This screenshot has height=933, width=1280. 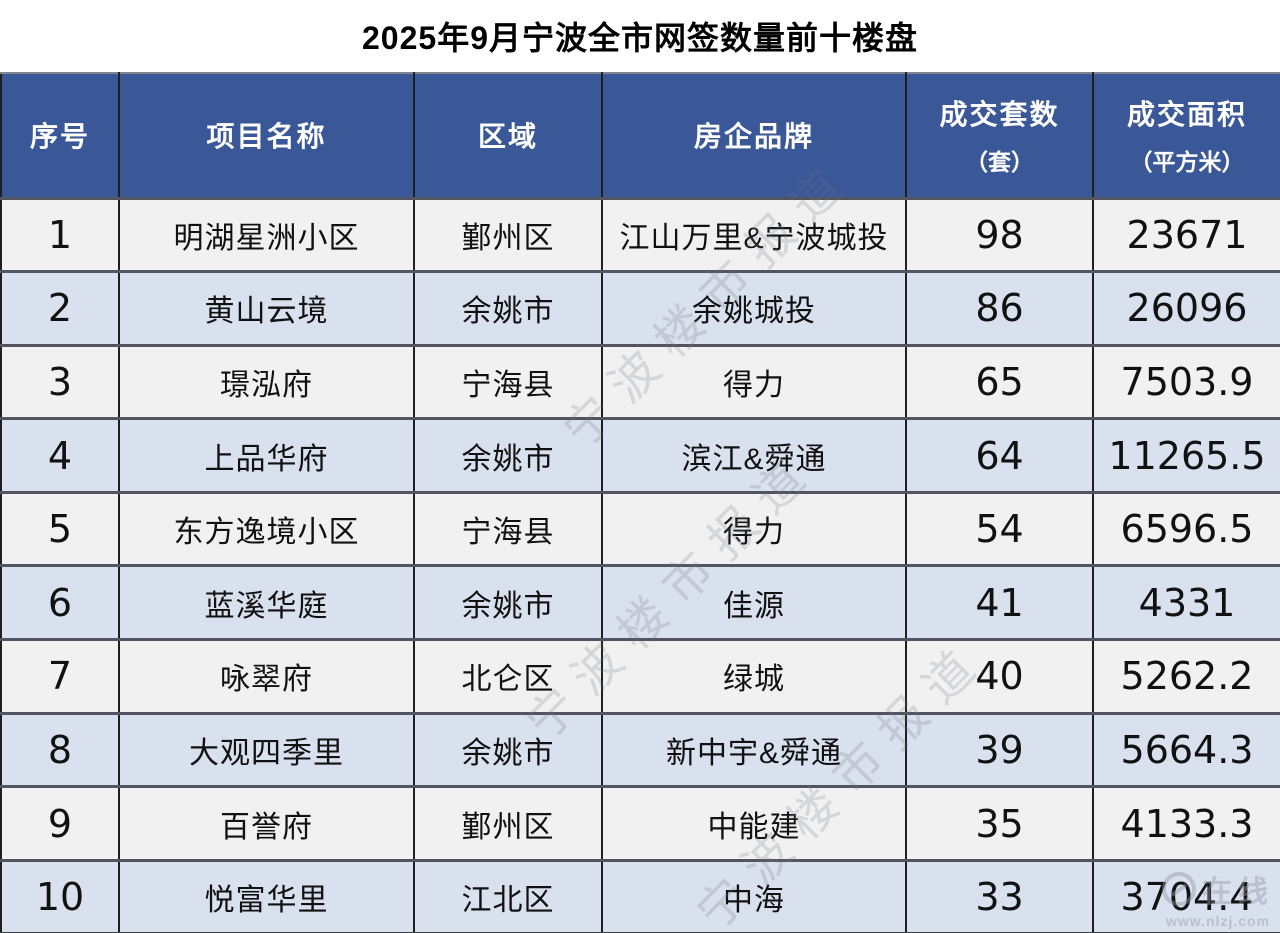 What do you see at coordinates (999, 455) in the screenshot?
I see `cell-units: 64` at bounding box center [999, 455].